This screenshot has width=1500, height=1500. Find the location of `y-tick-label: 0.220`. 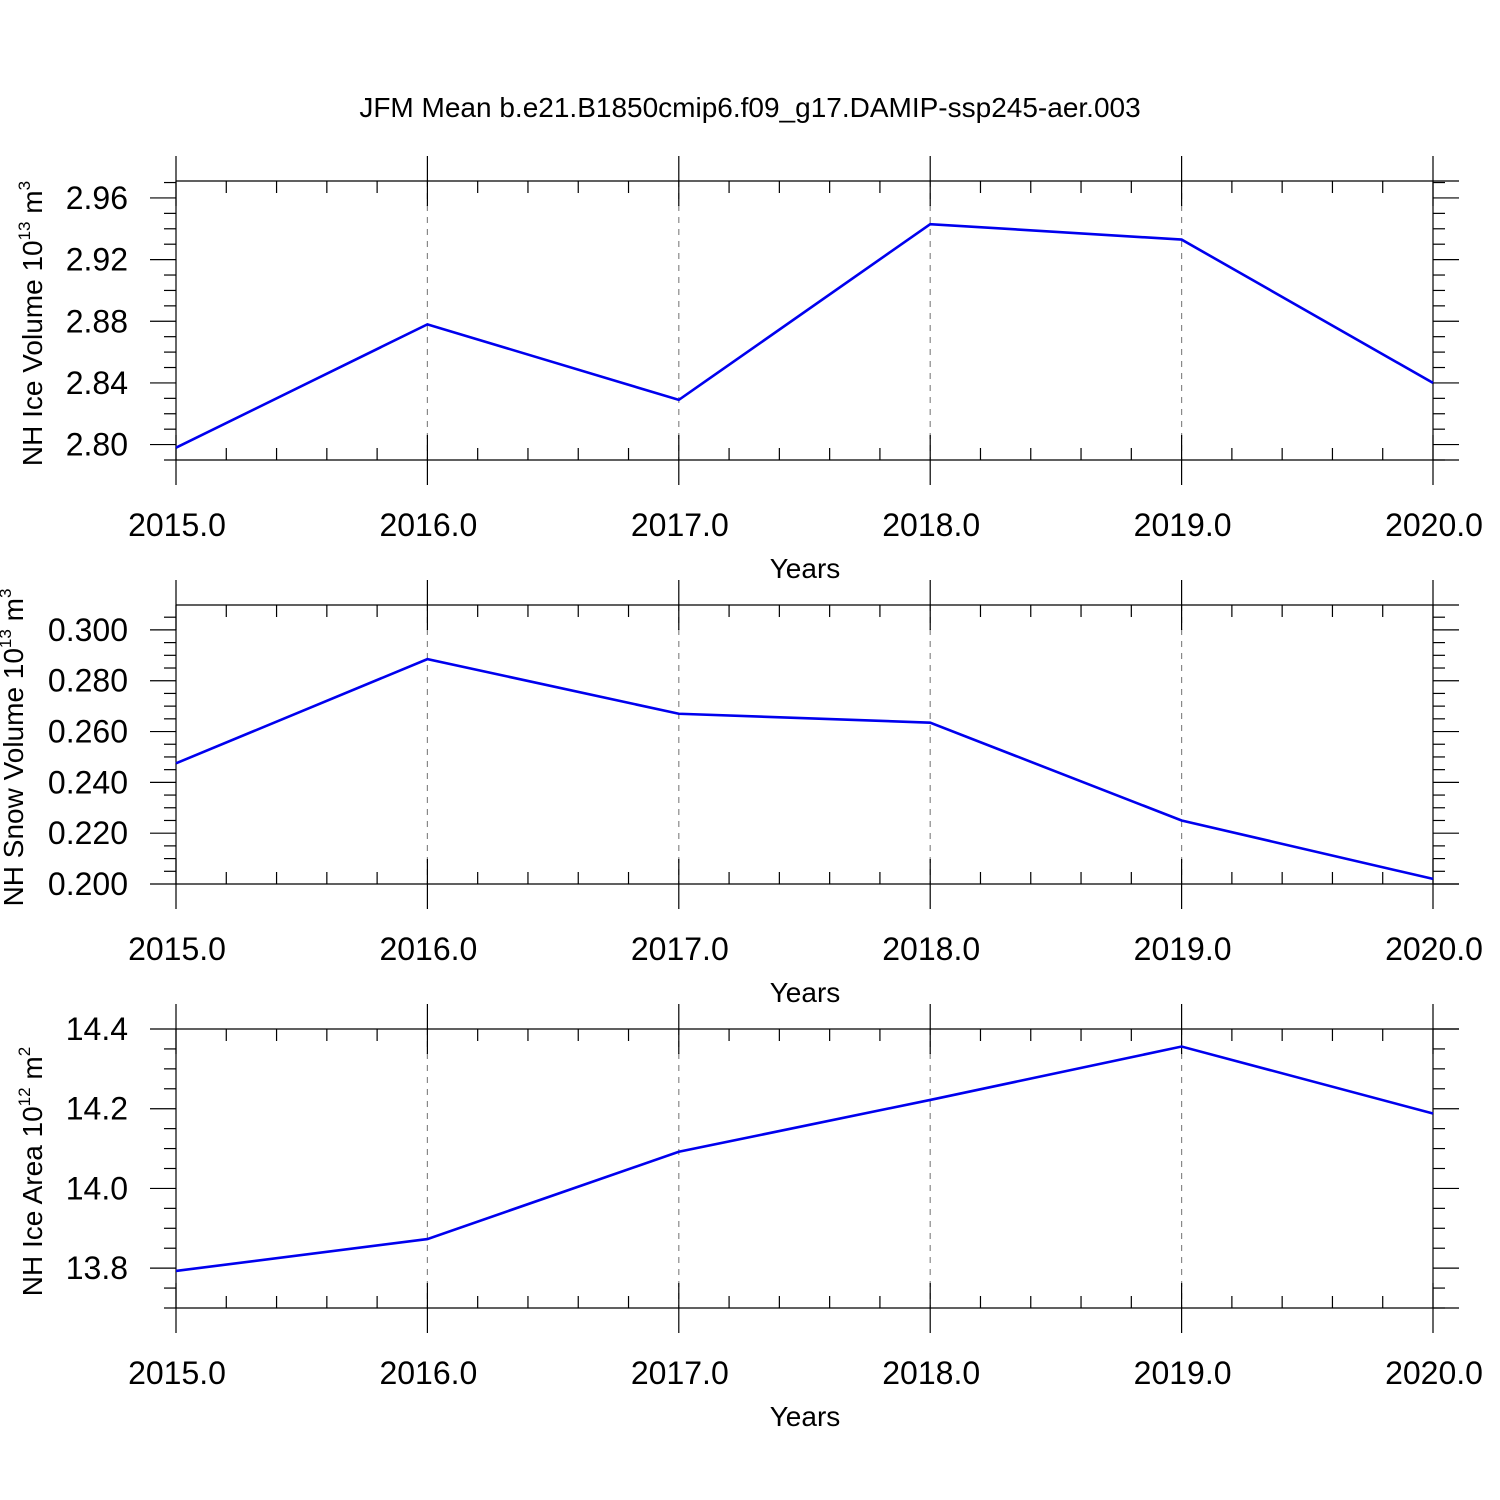

y-tick-label: 0.220 is located at coordinates (88, 833).